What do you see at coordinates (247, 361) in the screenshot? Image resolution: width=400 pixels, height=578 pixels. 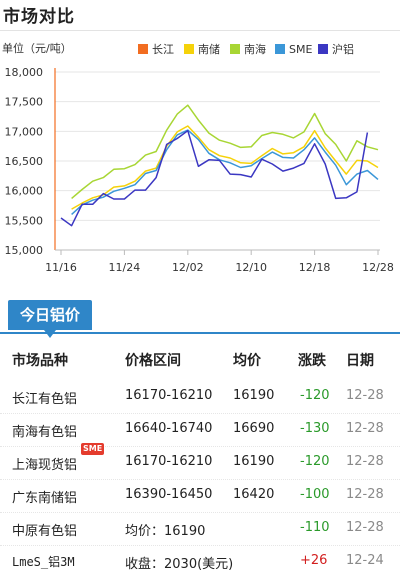 I see `header-avg: 均价` at bounding box center [247, 361].